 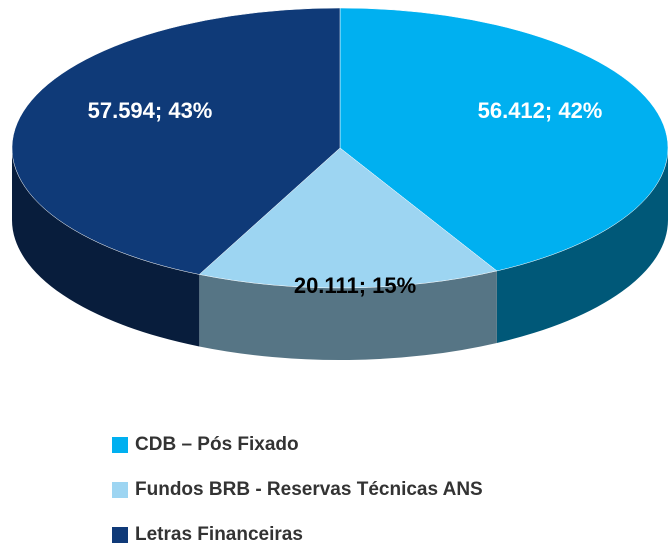 What do you see at coordinates (355, 285) in the screenshot?
I see `data-label: 20.111; 15%` at bounding box center [355, 285].